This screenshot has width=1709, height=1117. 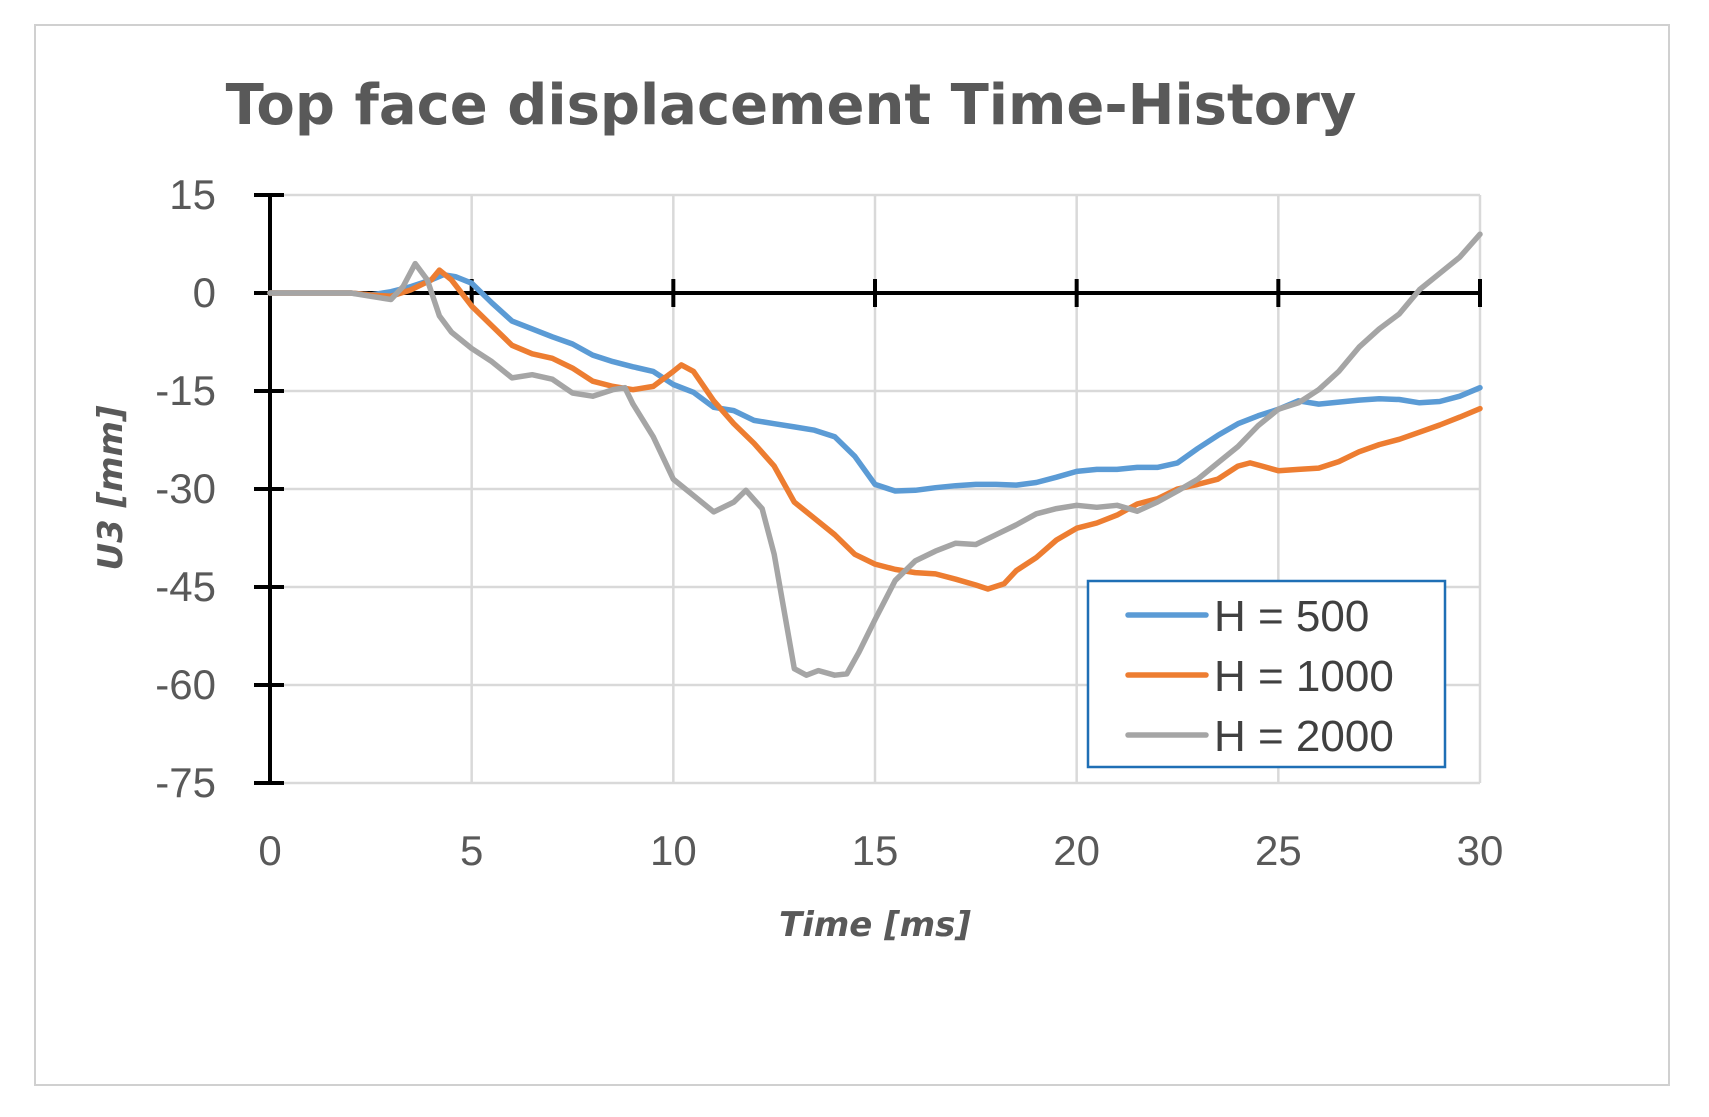 I want to click on legend-label-1: H = 500, so click(x=1291, y=616).